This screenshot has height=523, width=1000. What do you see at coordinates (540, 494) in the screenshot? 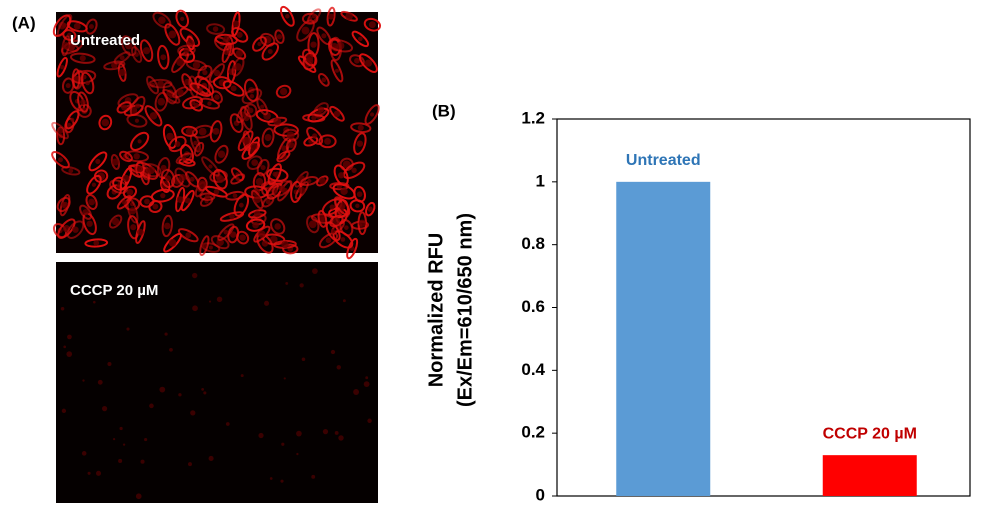
I see `y-tick-label: 0` at bounding box center [540, 494].